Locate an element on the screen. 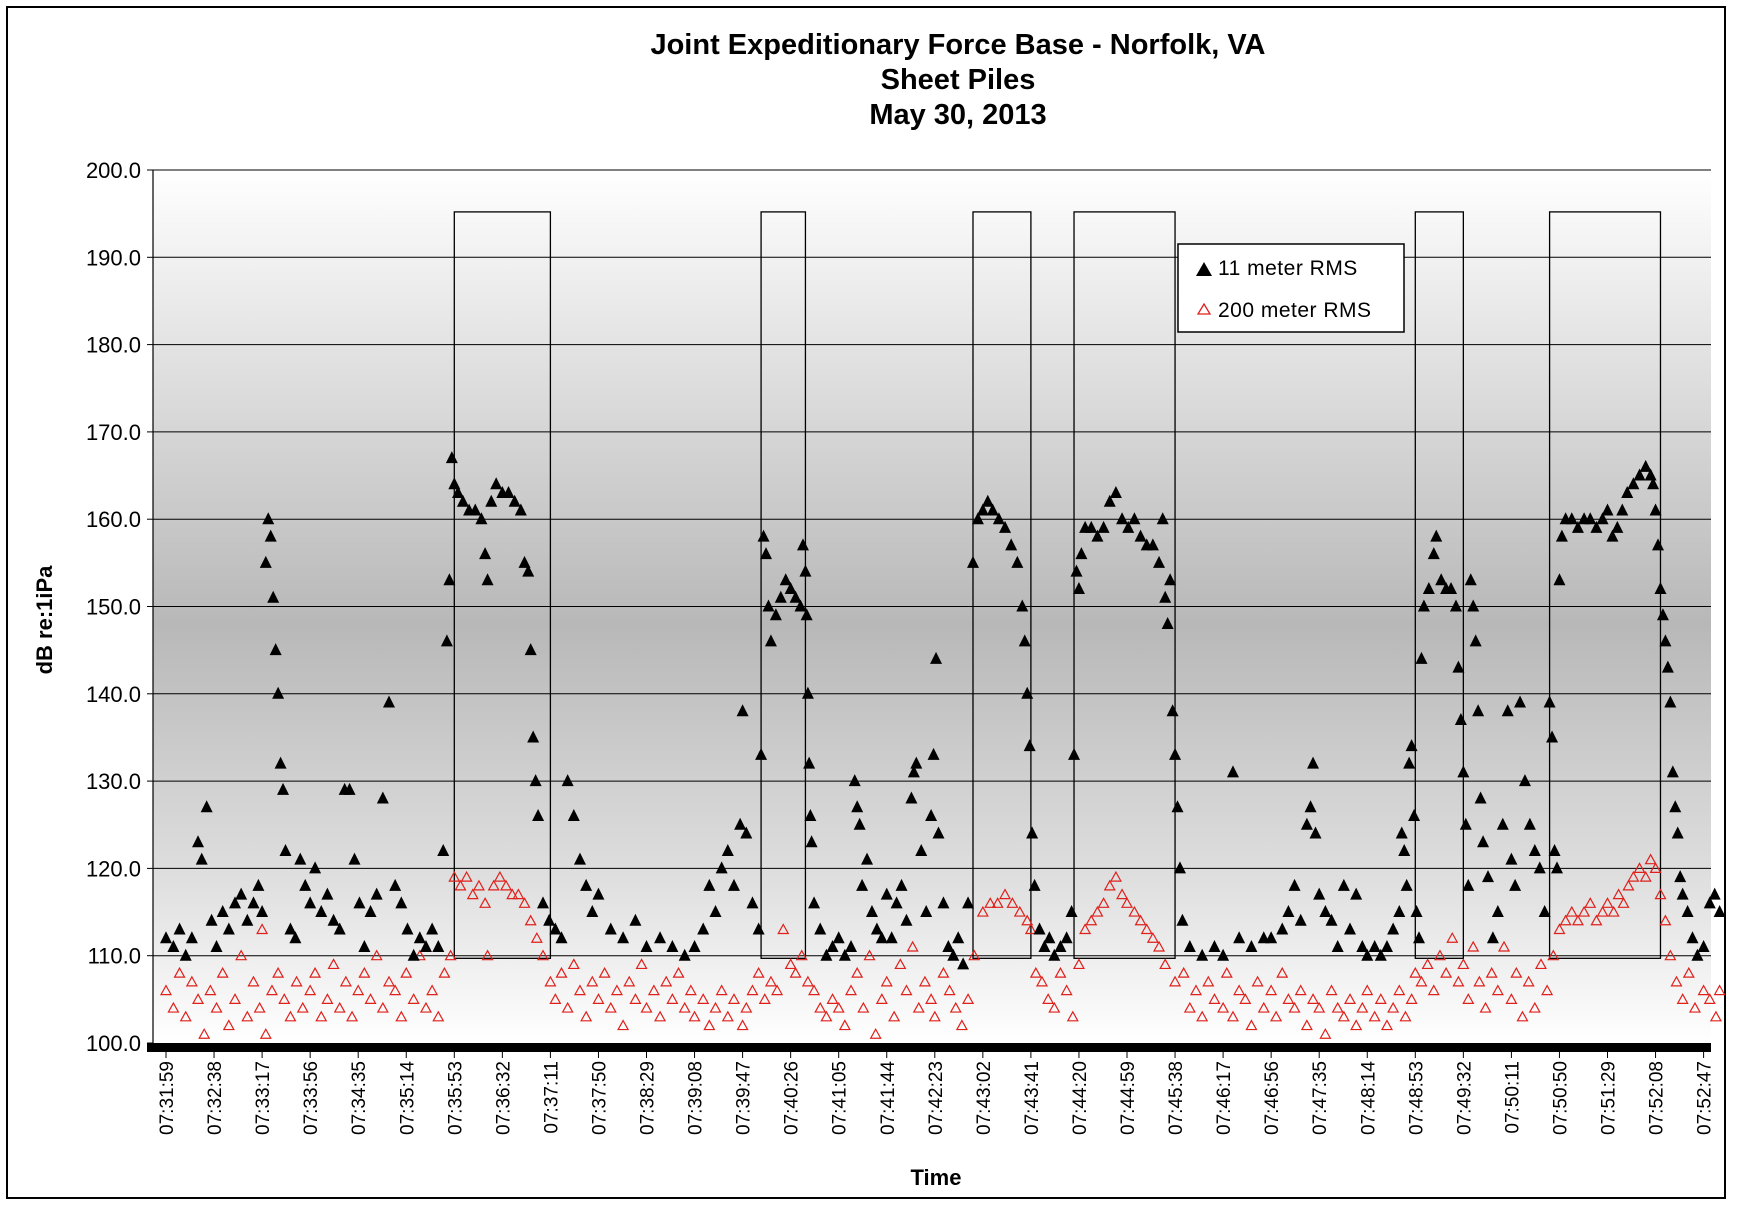 The image size is (1737, 1205). x-tick-label: 07:41:05 is located at coordinates (840, 1098).